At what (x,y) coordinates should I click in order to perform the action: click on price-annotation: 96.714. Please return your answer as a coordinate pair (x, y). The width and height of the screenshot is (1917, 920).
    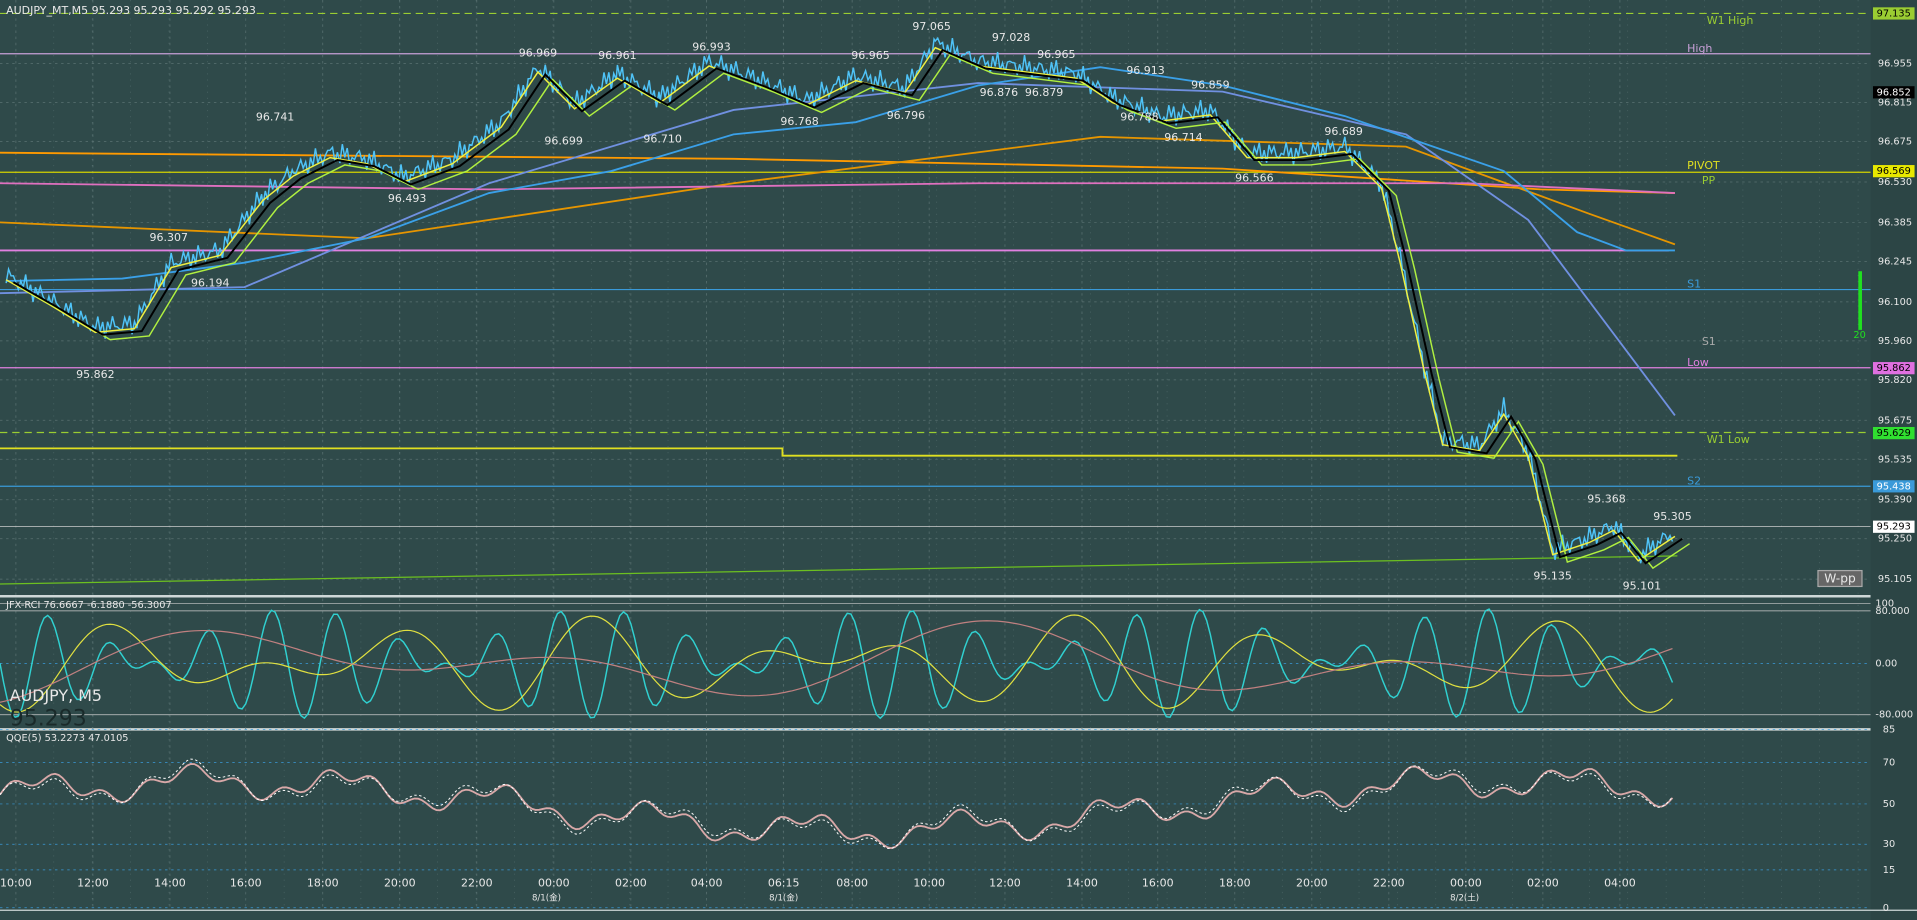
    Looking at the image, I should click on (1183, 137).